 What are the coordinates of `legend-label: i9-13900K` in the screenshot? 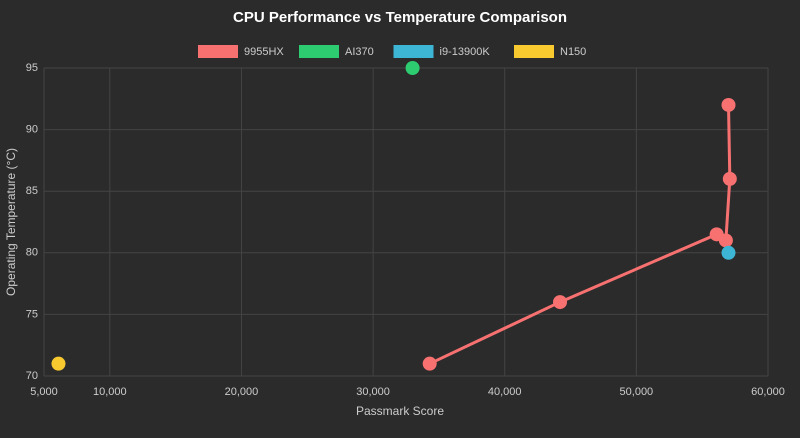 It's located at (465, 52).